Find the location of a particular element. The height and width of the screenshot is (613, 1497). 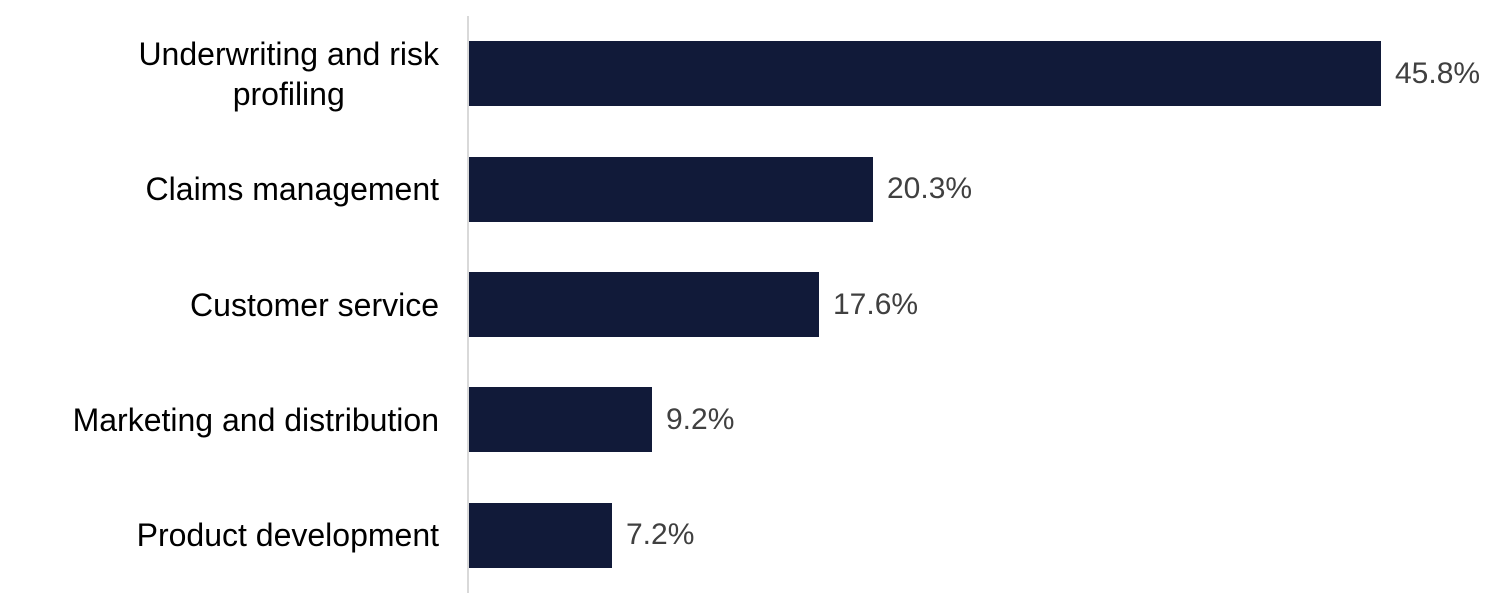

category-label-cell: Underwriting and risk profiling is located at coordinates (234, 74).